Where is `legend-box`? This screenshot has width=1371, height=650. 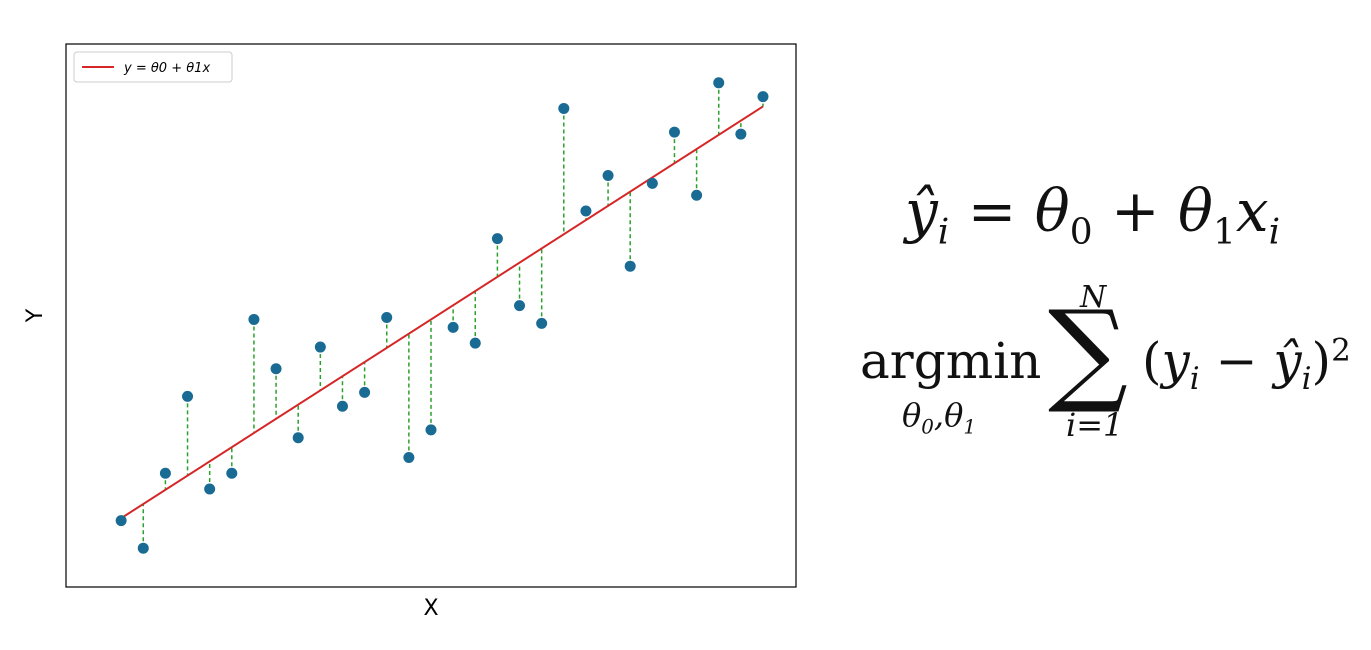 legend-box is located at coordinates (153, 67).